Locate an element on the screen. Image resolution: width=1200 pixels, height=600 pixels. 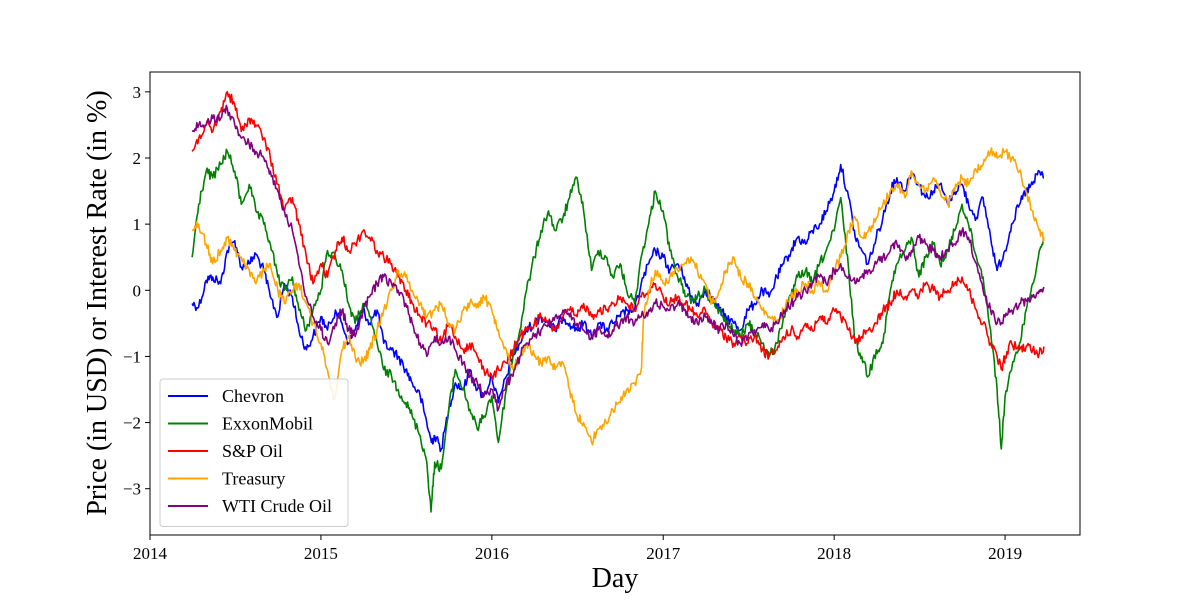
x-tick-label: 2017 is located at coordinates (663, 553).